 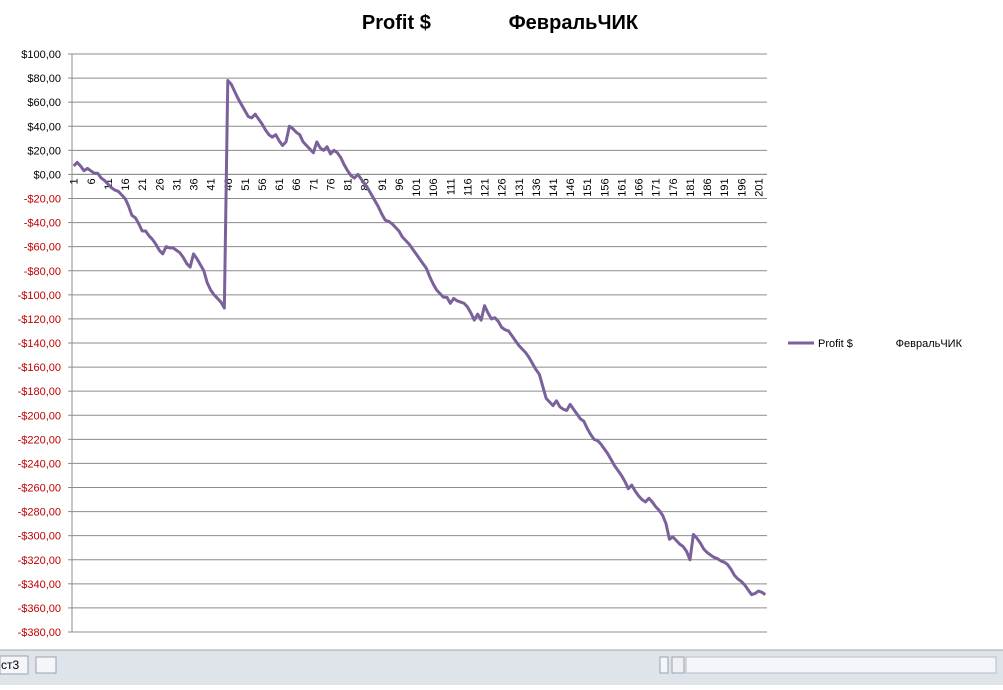 I want to click on x-tick-label: 76, so click(x=331, y=184).